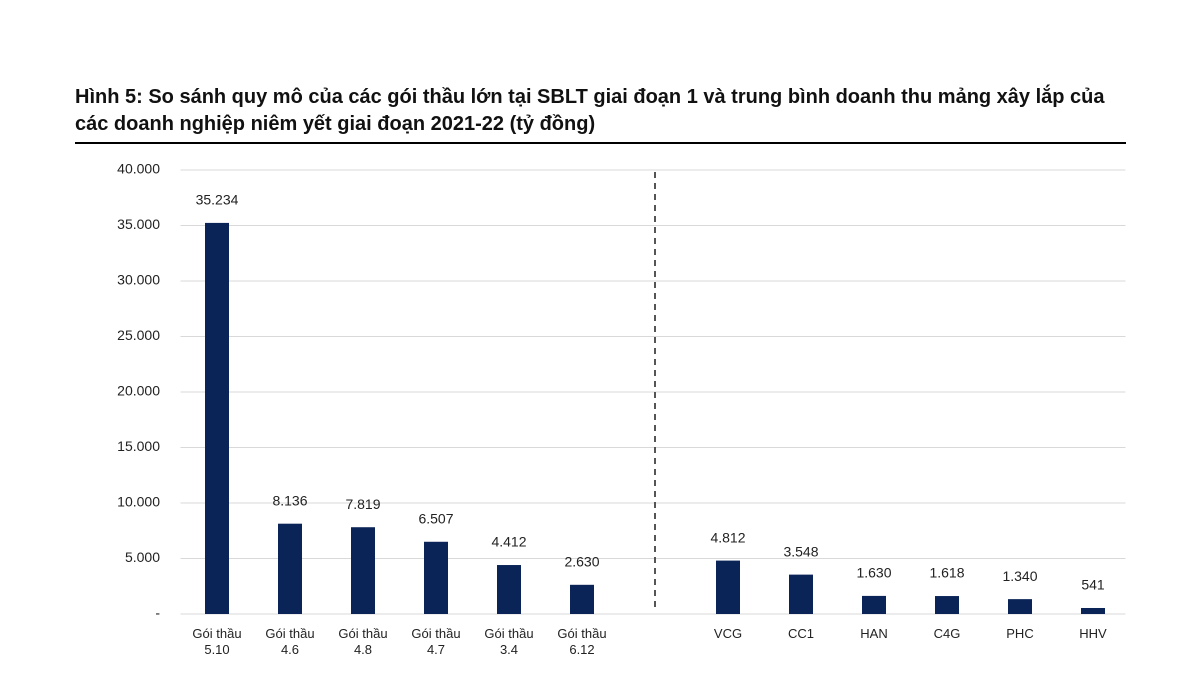 The height and width of the screenshot is (689, 1200). What do you see at coordinates (138, 169) in the screenshot?
I see `y-tick-label: 40.000` at bounding box center [138, 169].